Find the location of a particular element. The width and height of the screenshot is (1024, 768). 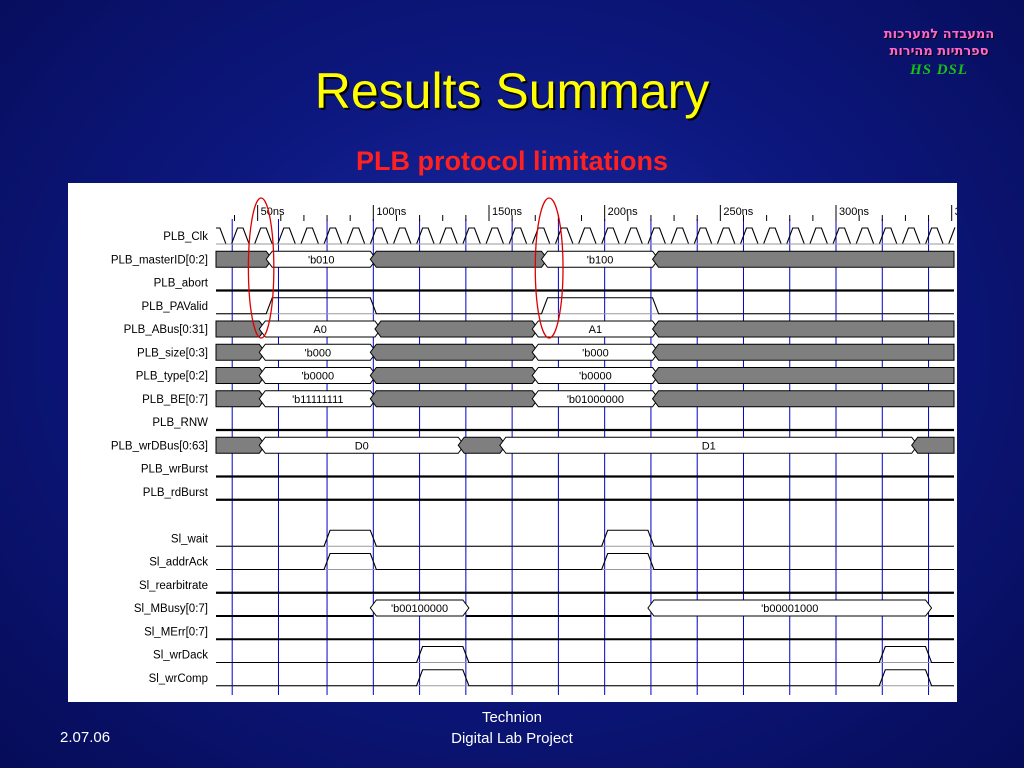

signal-name-label: PLB_type[0:2] is located at coordinates (172, 377).